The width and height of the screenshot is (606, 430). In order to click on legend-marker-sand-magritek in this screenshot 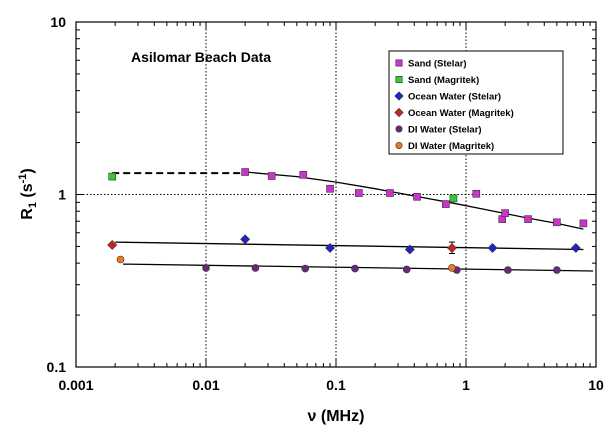, I will do `click(399, 80)`.